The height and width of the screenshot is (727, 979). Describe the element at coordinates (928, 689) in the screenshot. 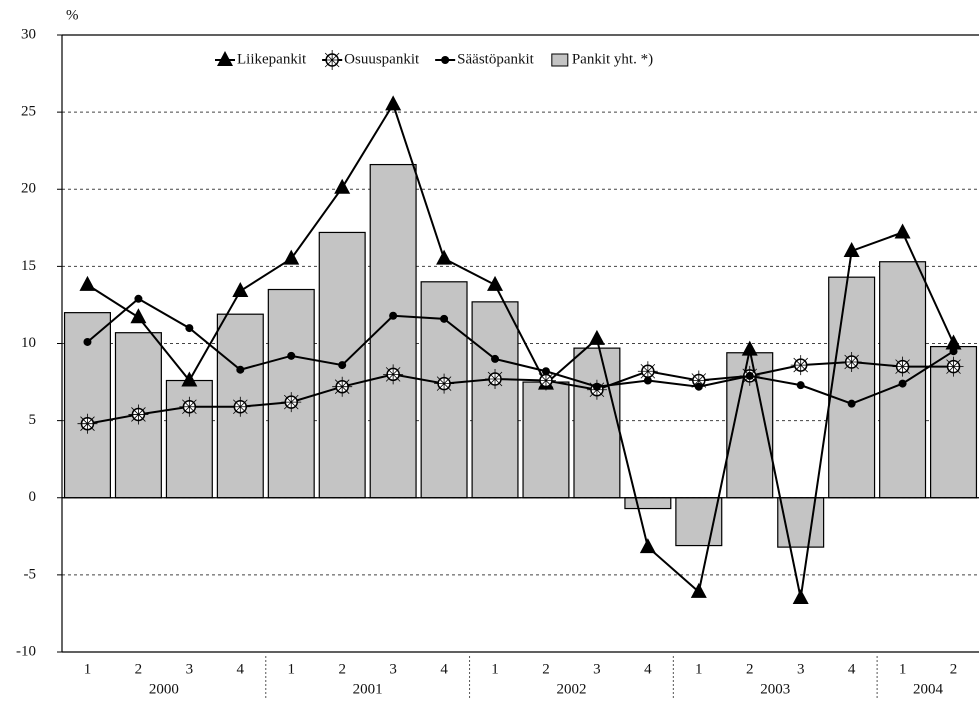

I see `year-label: 2004` at that location.